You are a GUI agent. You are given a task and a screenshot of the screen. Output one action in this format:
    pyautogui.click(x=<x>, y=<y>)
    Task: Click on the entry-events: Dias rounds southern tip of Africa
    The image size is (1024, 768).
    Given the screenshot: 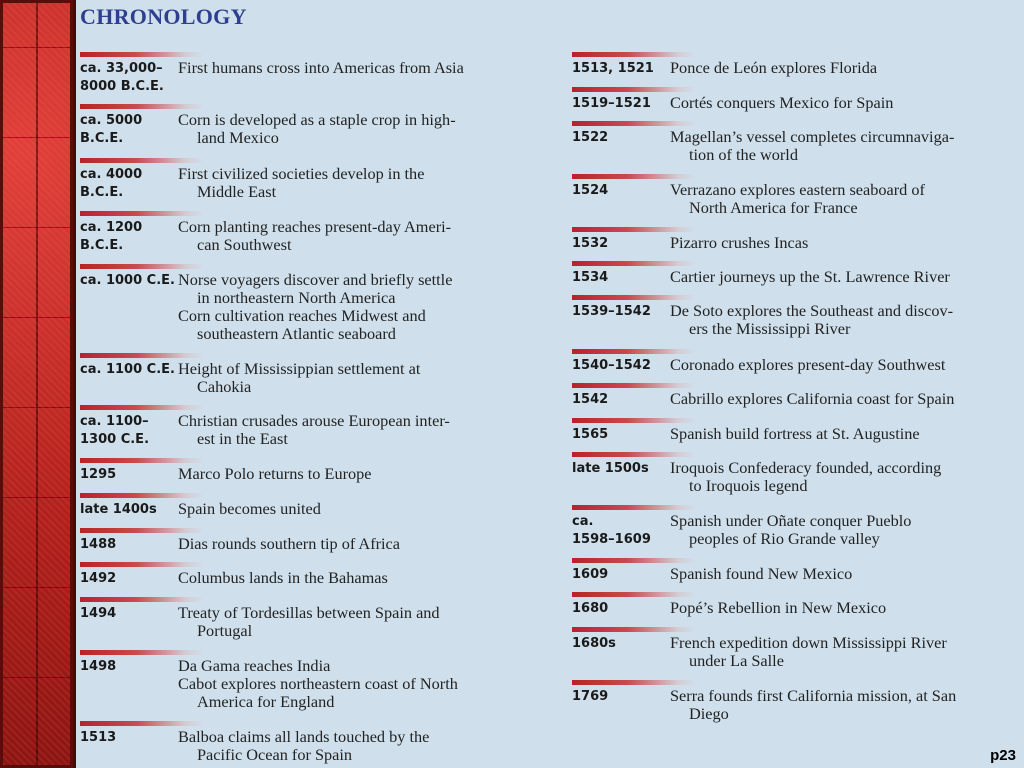 What is the action you would take?
    pyautogui.click(x=289, y=544)
    